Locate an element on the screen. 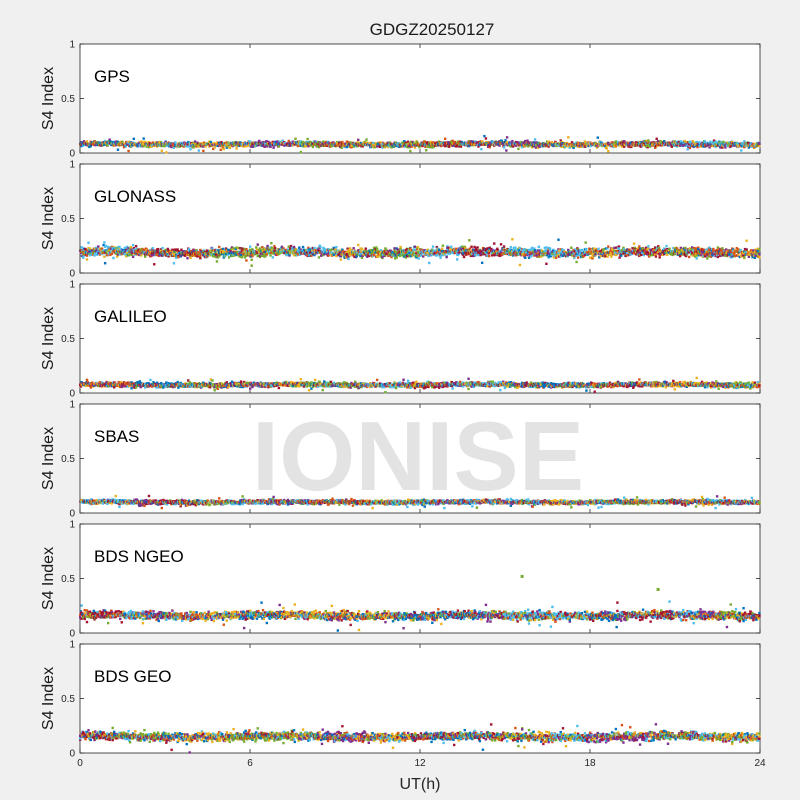 The image size is (800, 800). panel-label: GPS is located at coordinates (112, 76).